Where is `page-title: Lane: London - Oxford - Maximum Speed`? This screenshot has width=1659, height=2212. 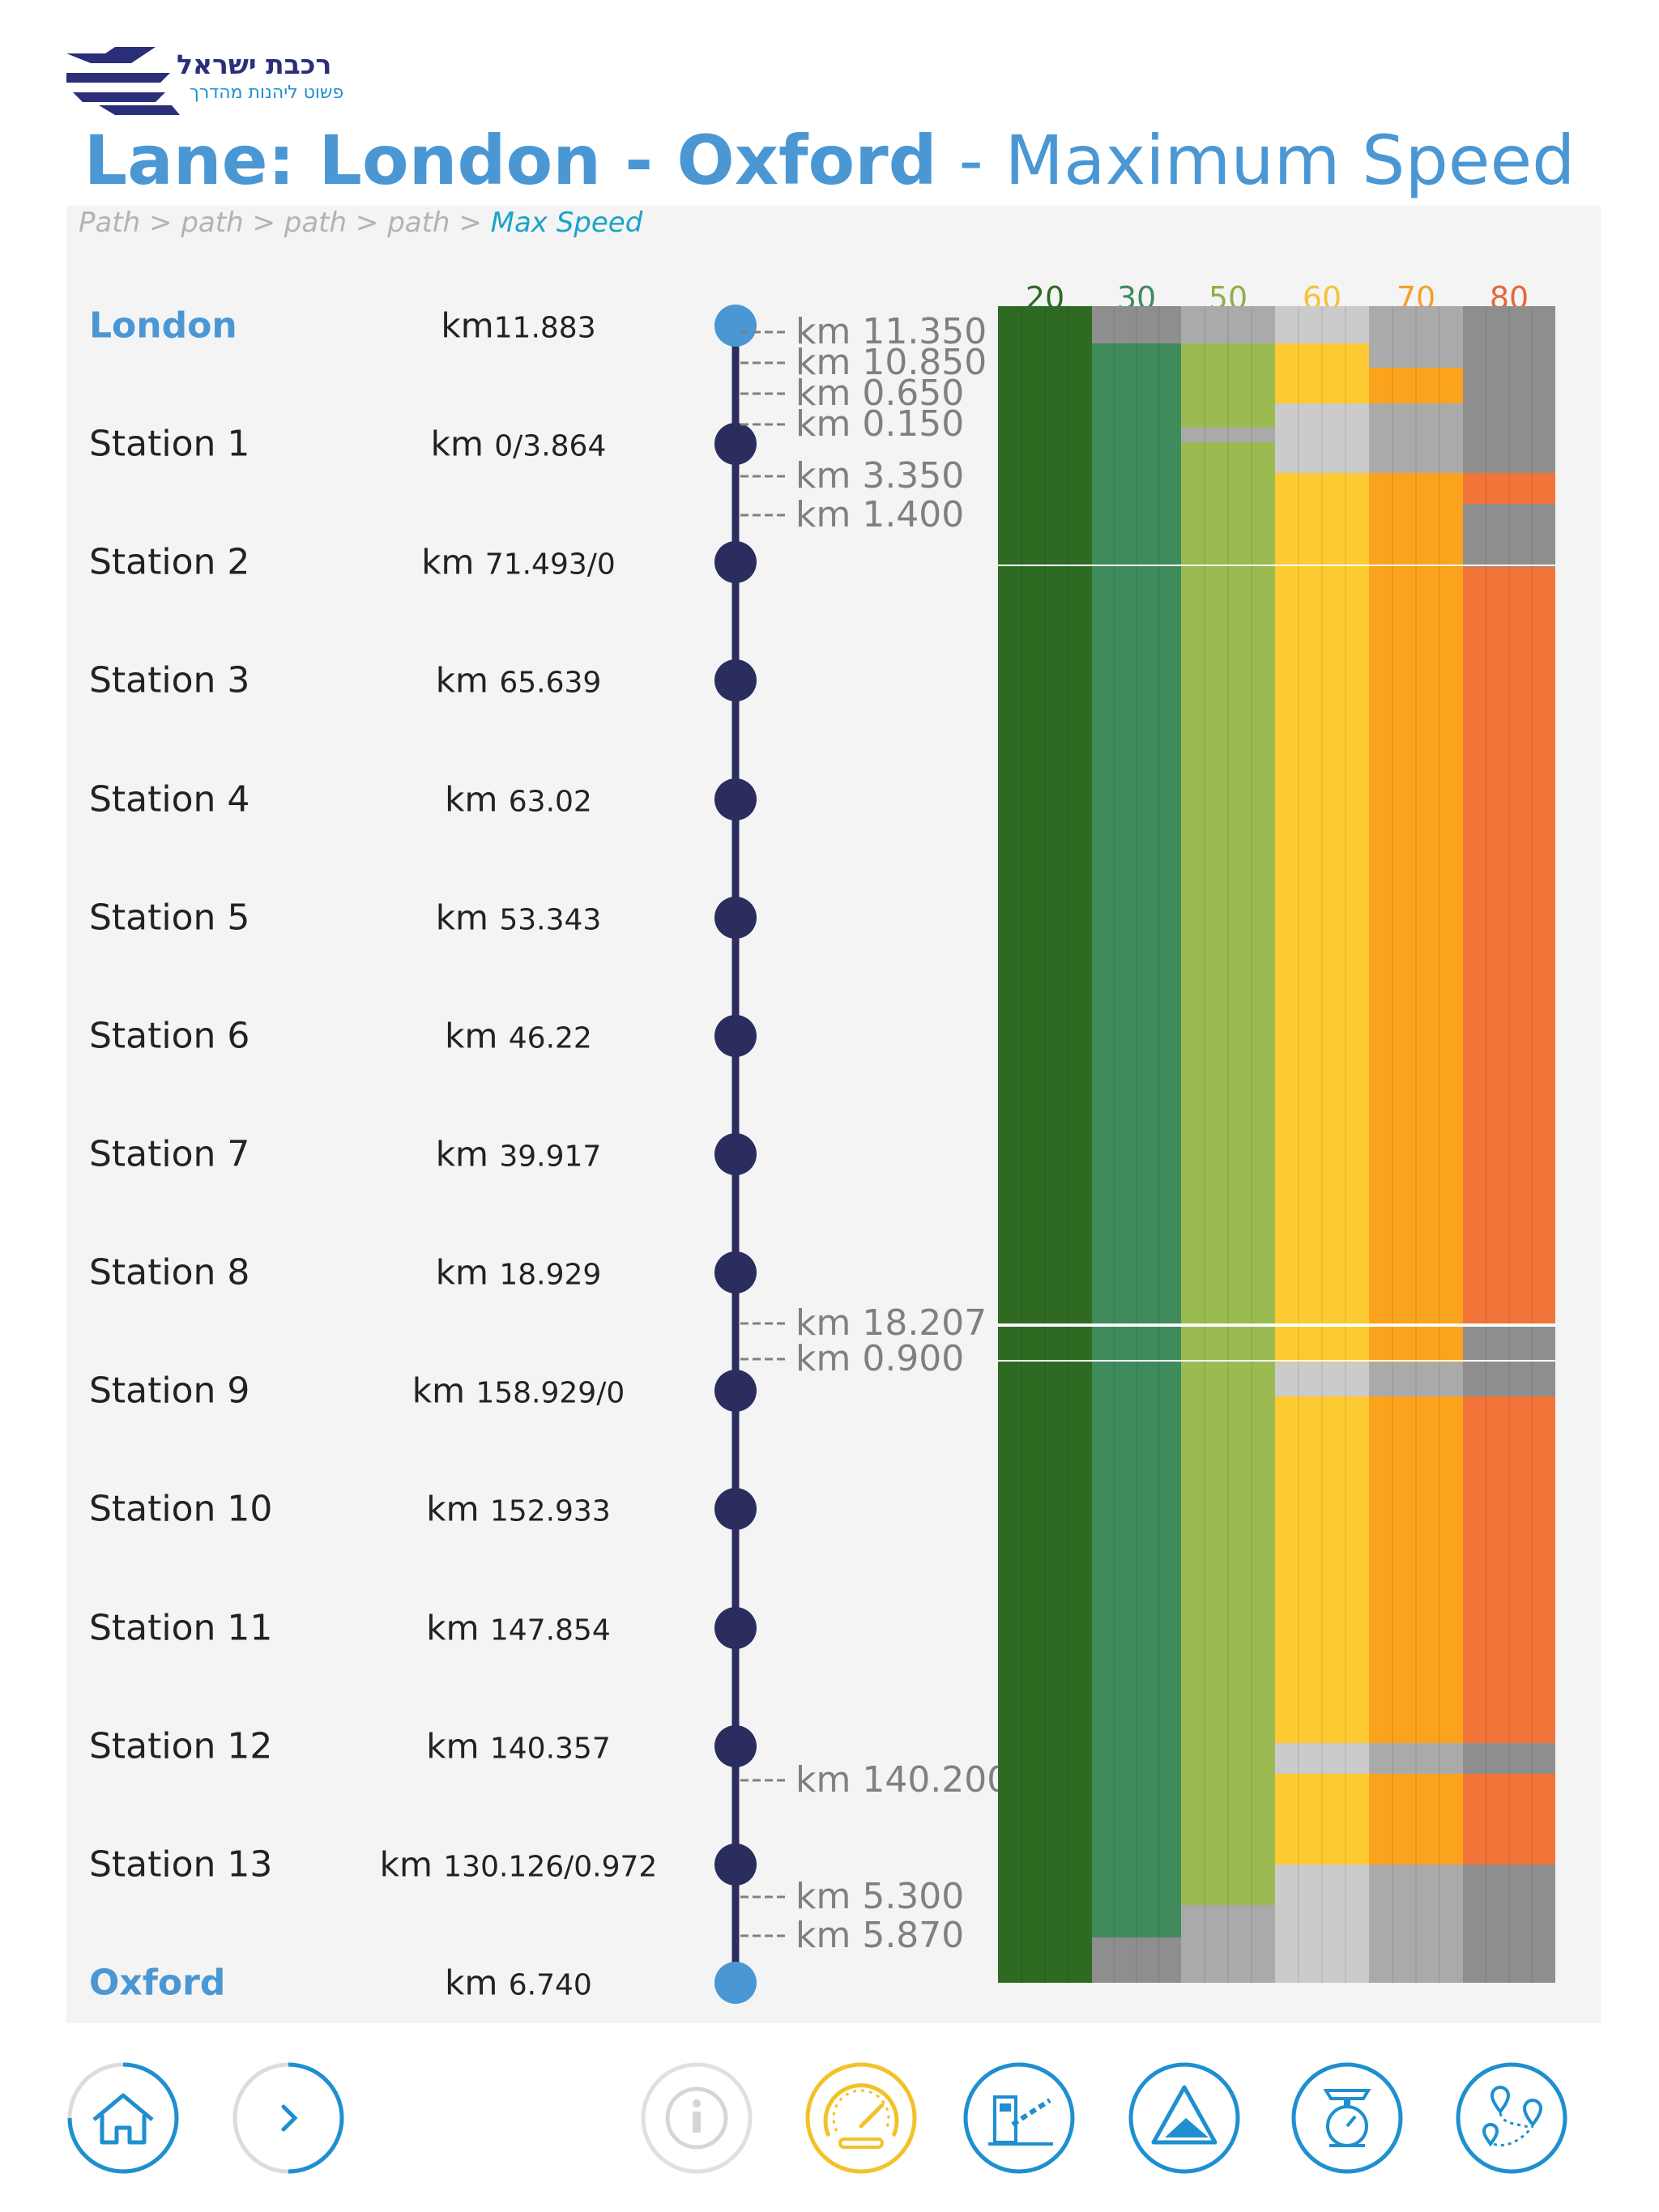 page-title: Lane: London - Oxford - Maximum Speed is located at coordinates (829, 160).